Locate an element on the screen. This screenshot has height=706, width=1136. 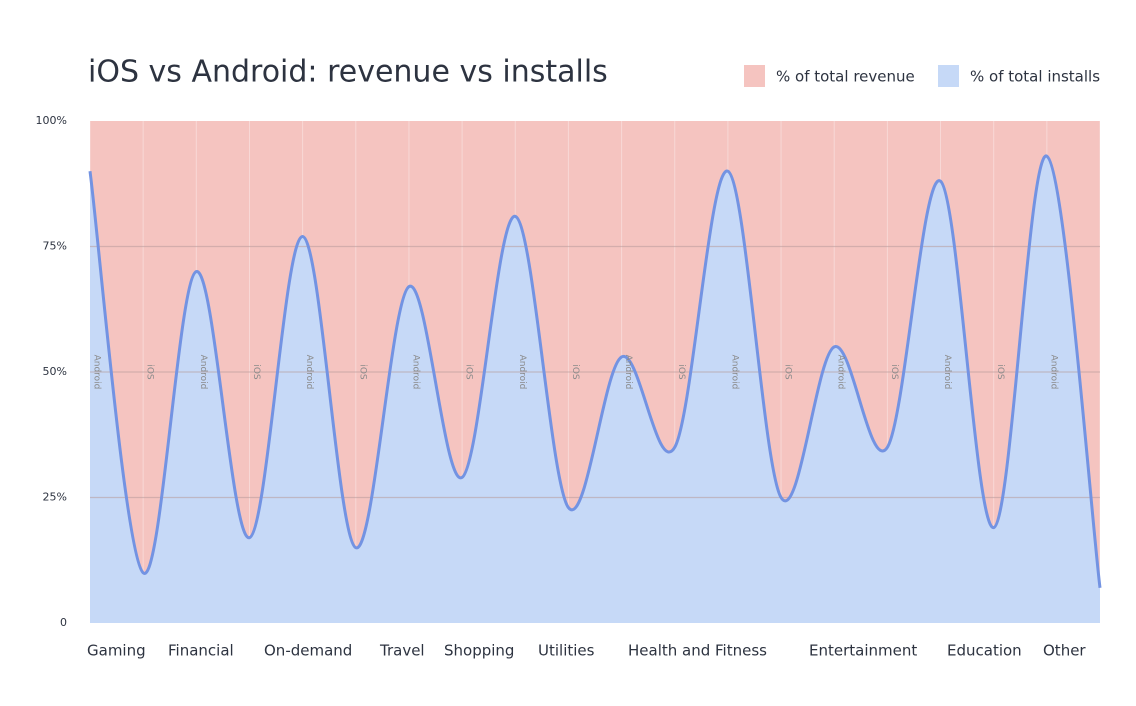
x-tick-label: On-demand is located at coordinates (308, 651).